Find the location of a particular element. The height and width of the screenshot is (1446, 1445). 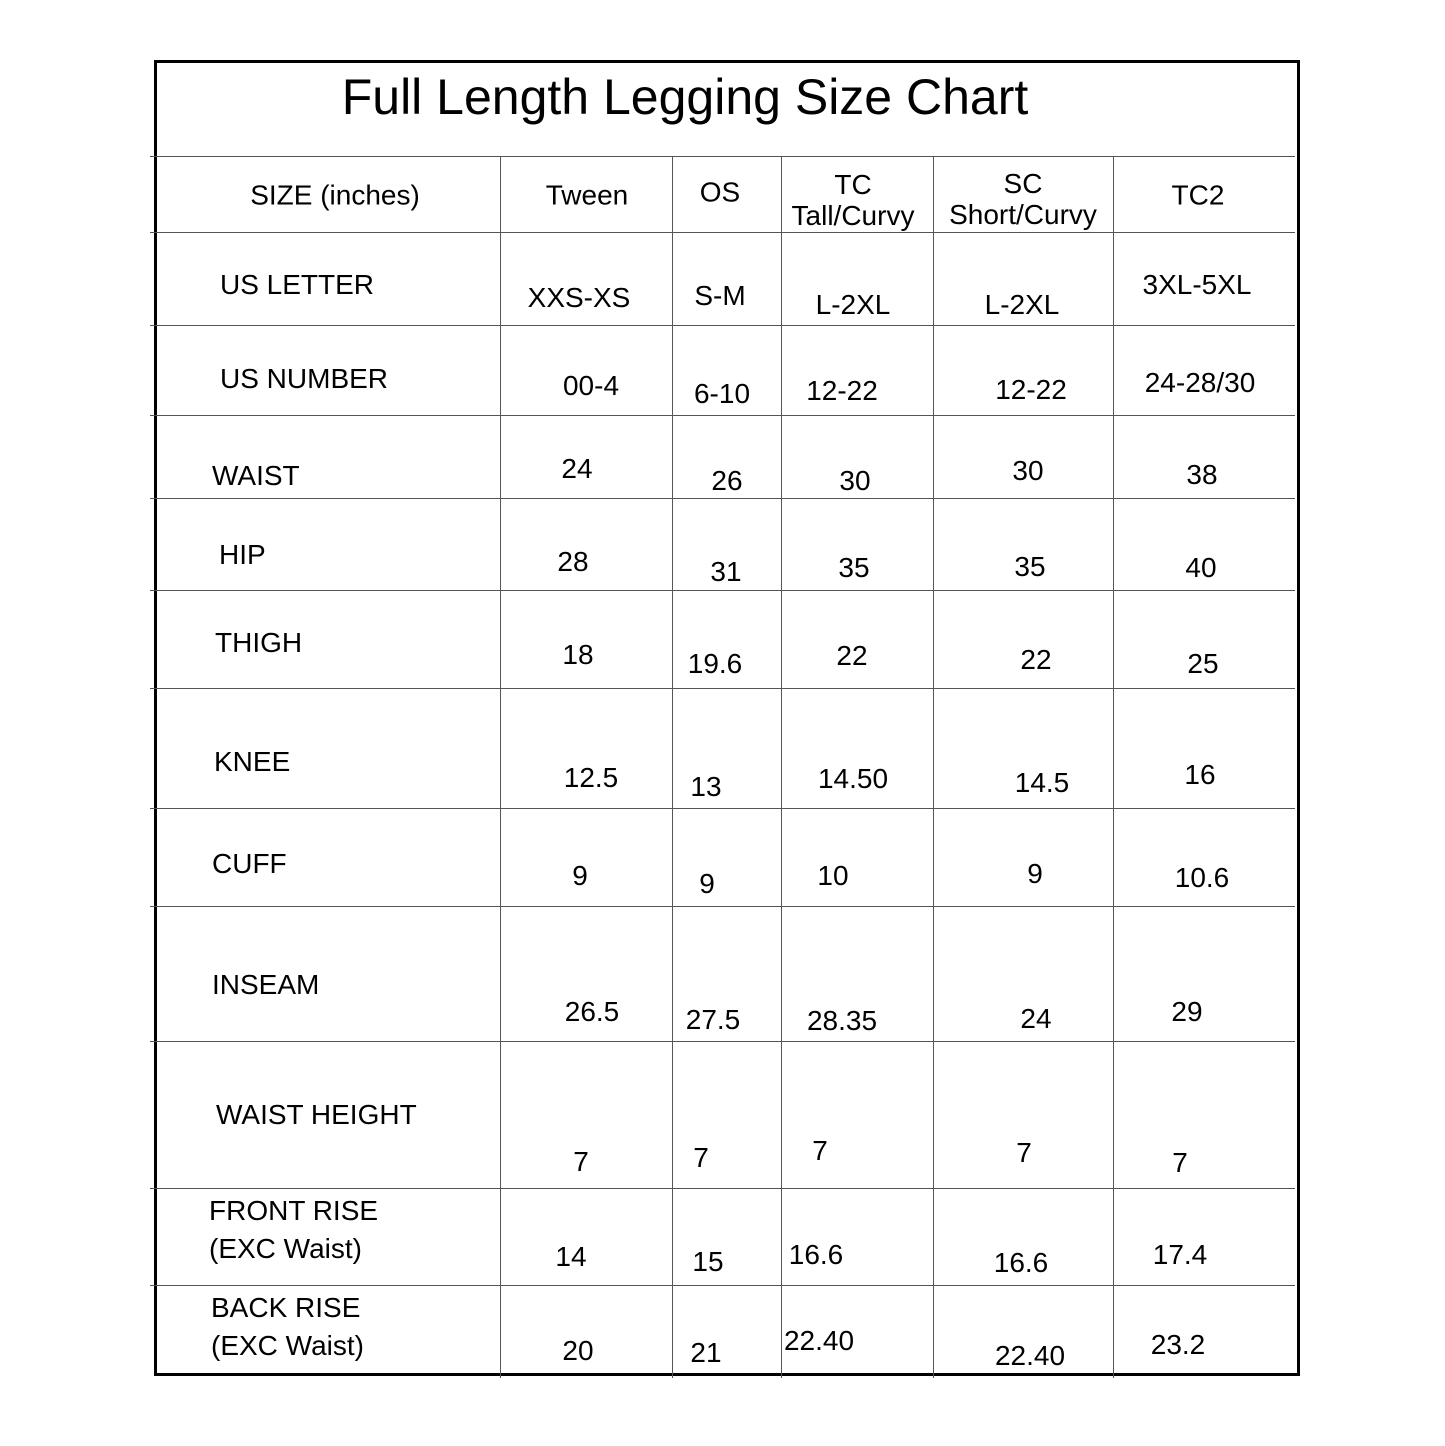

row-label-line: THIGH is located at coordinates (259, 642).